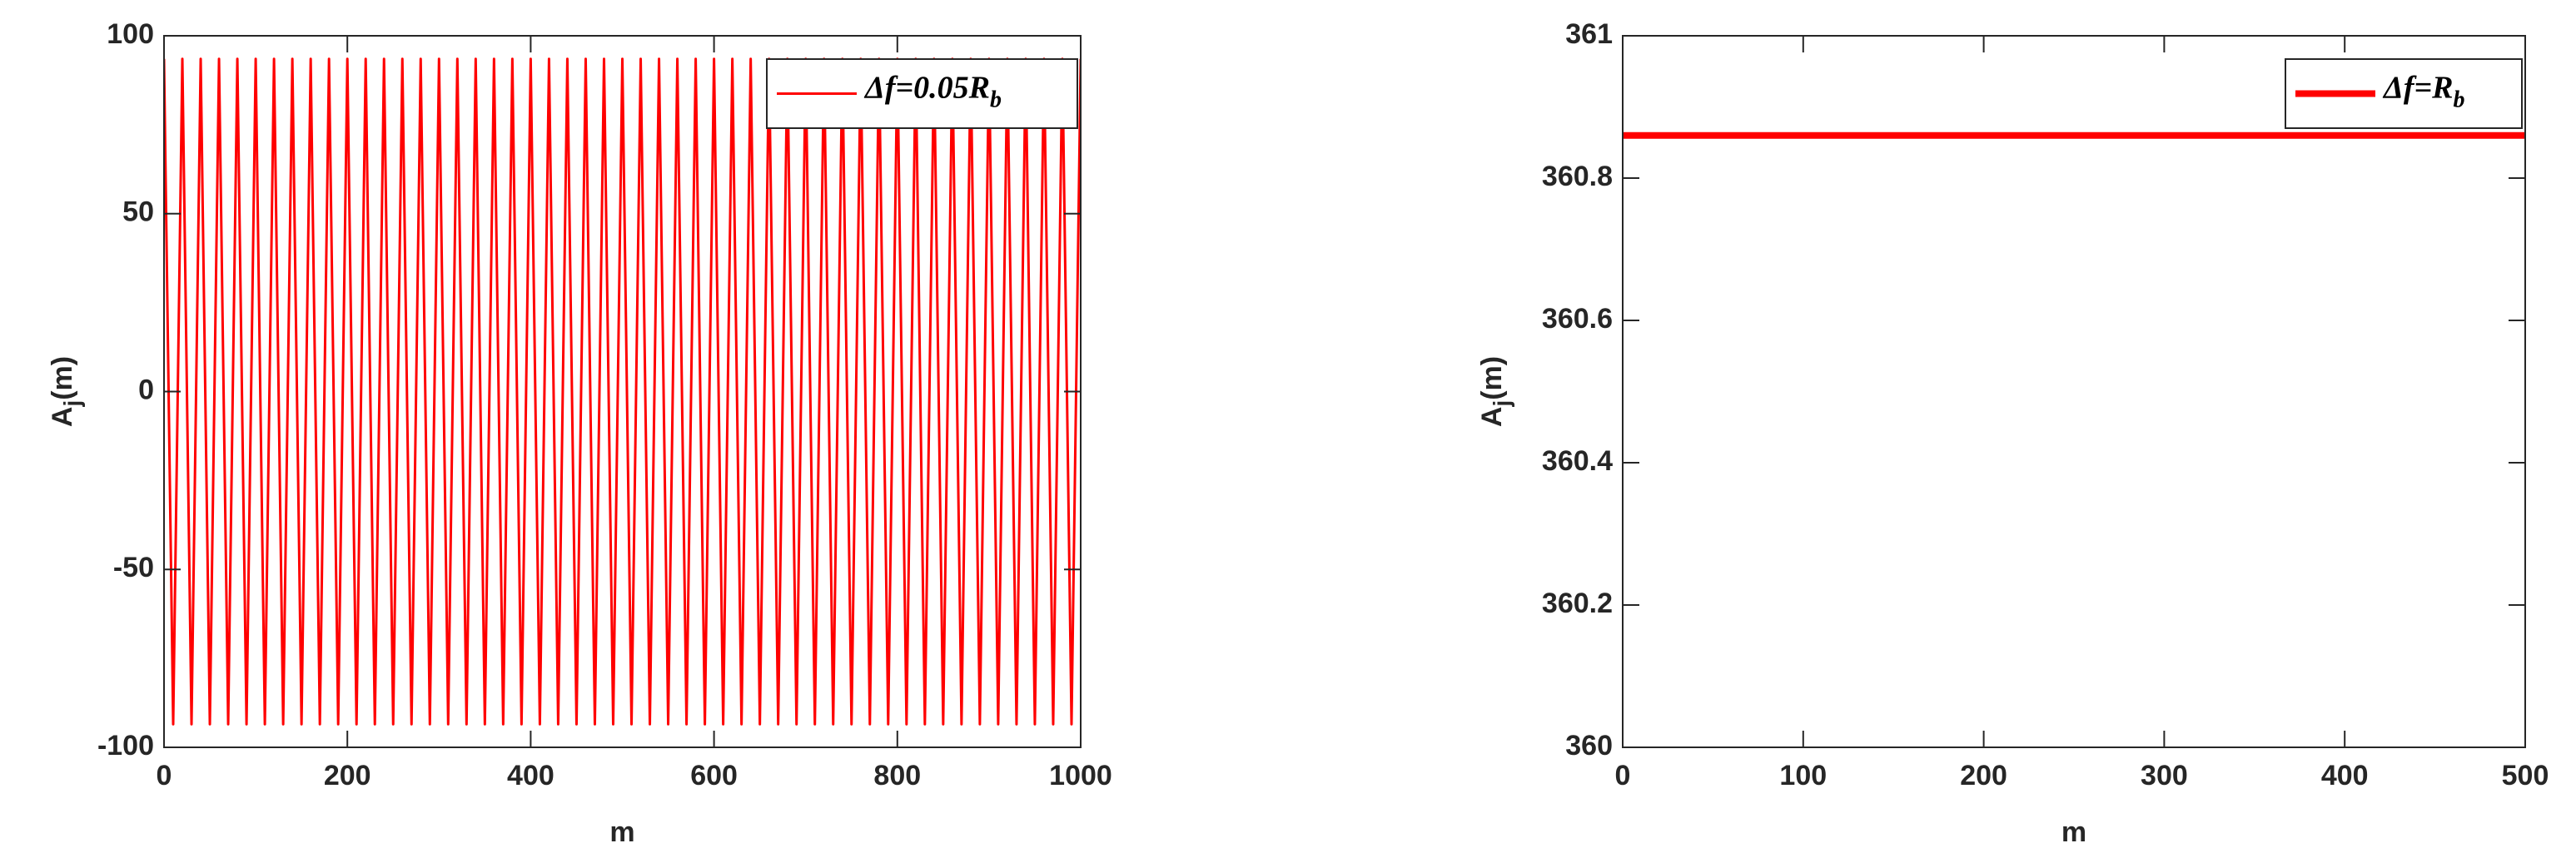  Describe the element at coordinates (714, 775) in the screenshot. I see `x-tick-label: 600` at that location.